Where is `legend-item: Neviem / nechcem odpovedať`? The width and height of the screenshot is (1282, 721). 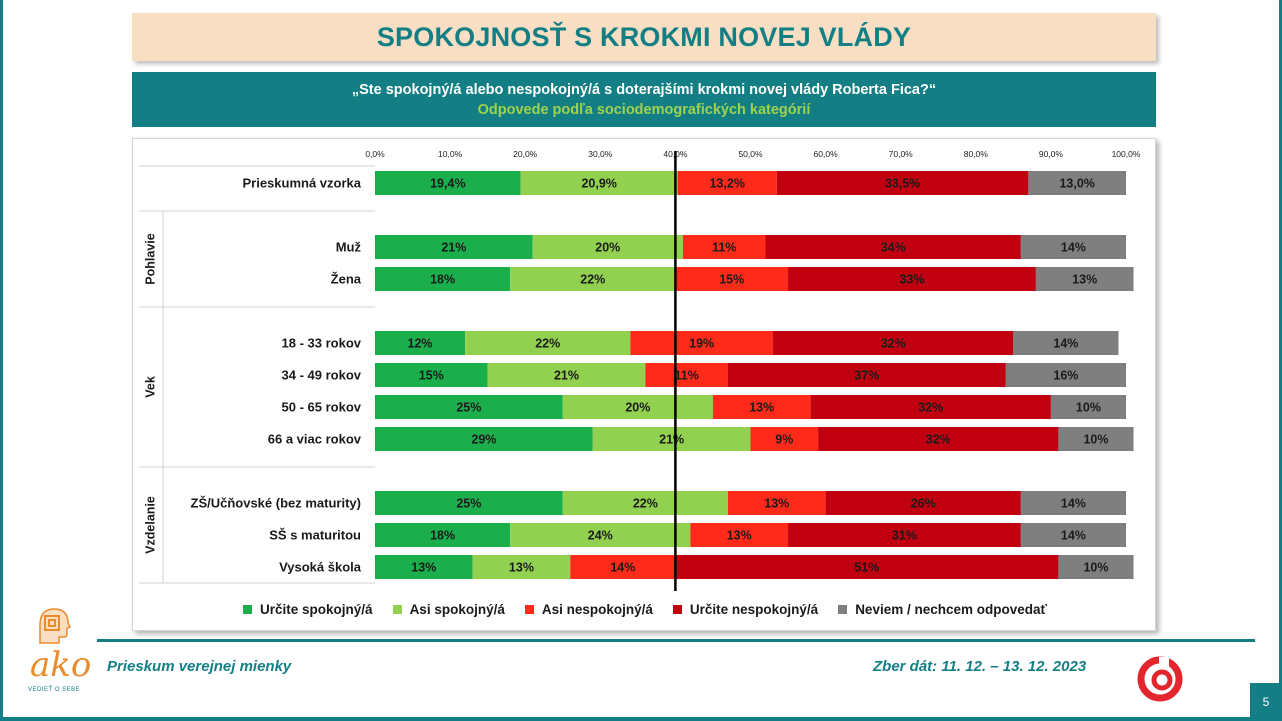
legend-item: Neviem / nechcem odpovedať is located at coordinates (942, 609).